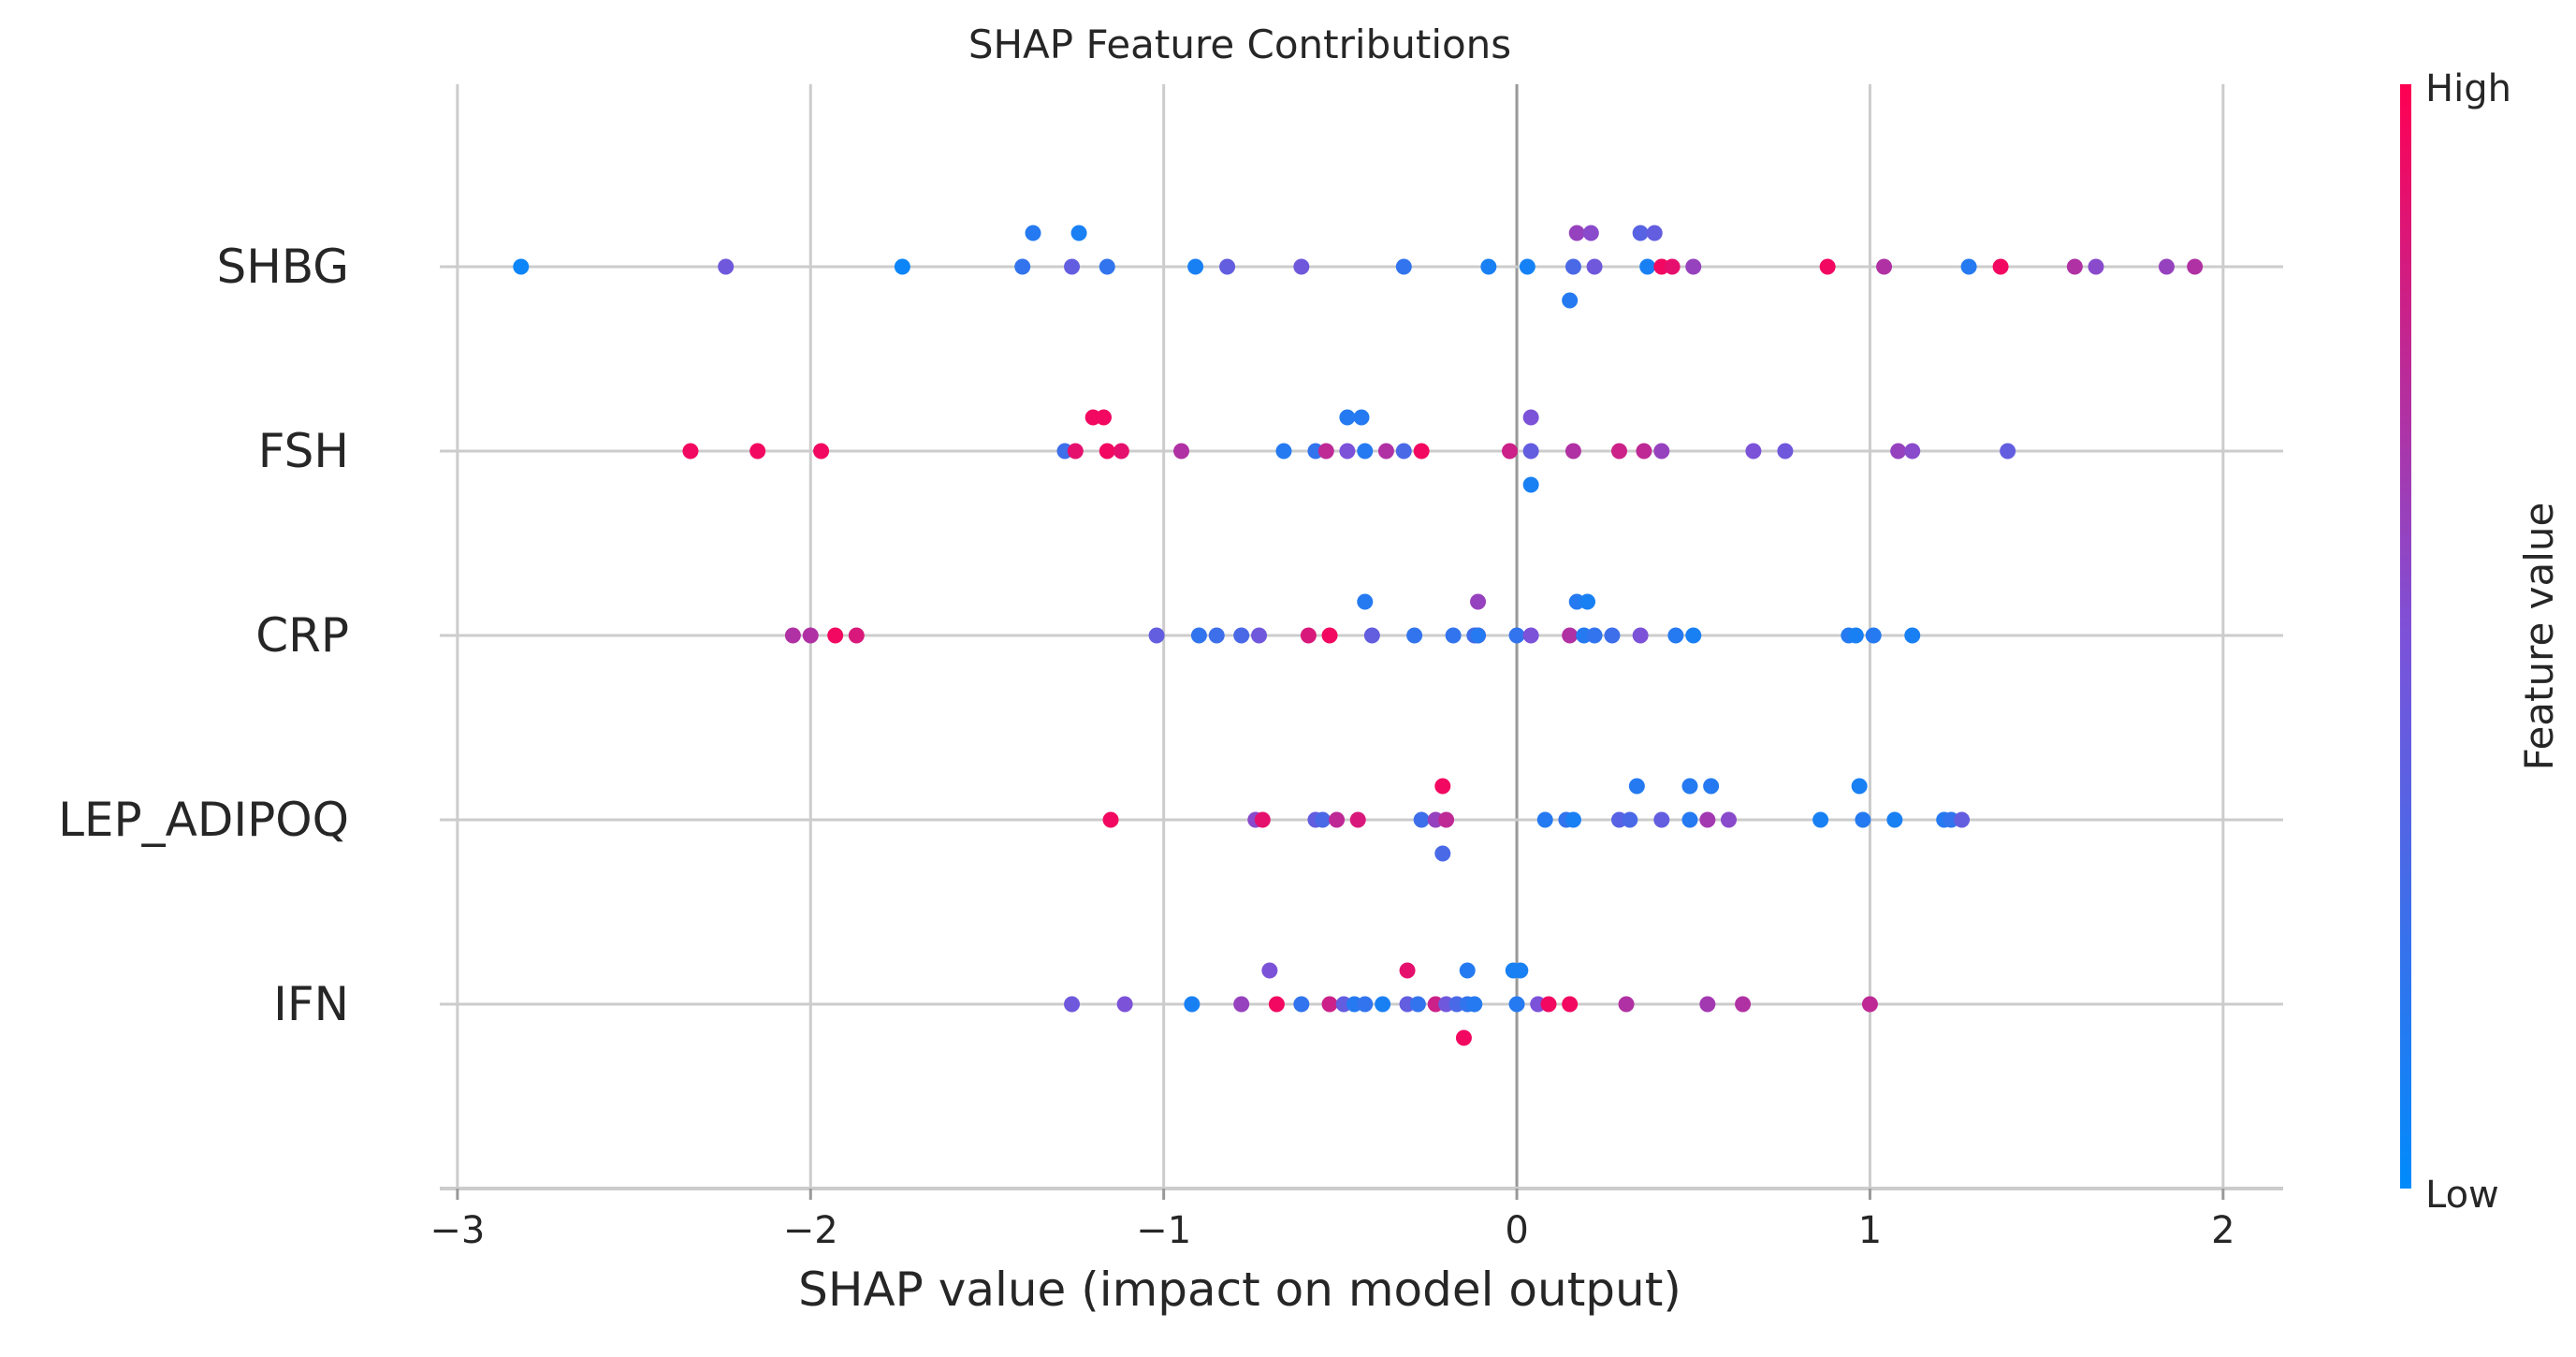 This screenshot has width=2576, height=1357. What do you see at coordinates (303, 451) in the screenshot?
I see `feature-label: FSH` at bounding box center [303, 451].